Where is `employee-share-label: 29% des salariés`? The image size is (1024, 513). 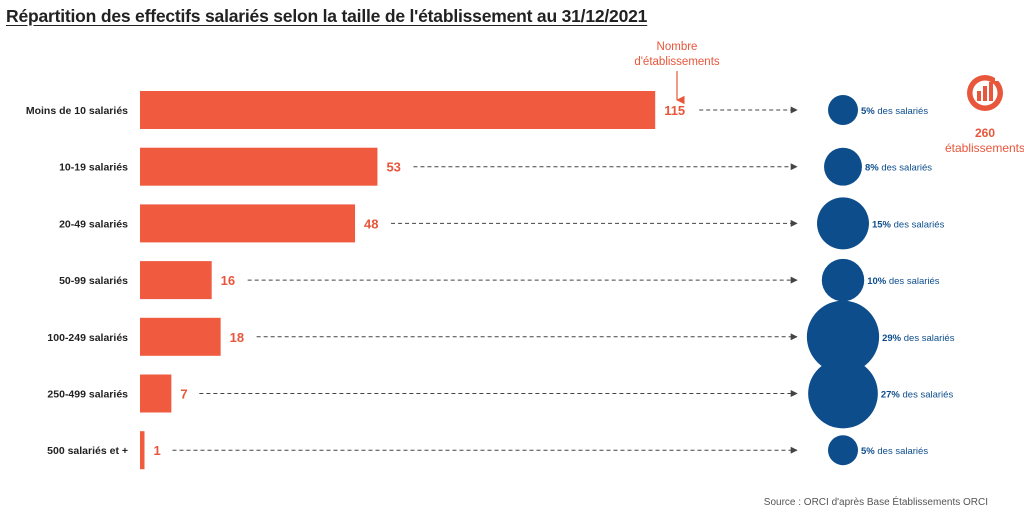
employee-share-label: 29% des salariés is located at coordinates (918, 338).